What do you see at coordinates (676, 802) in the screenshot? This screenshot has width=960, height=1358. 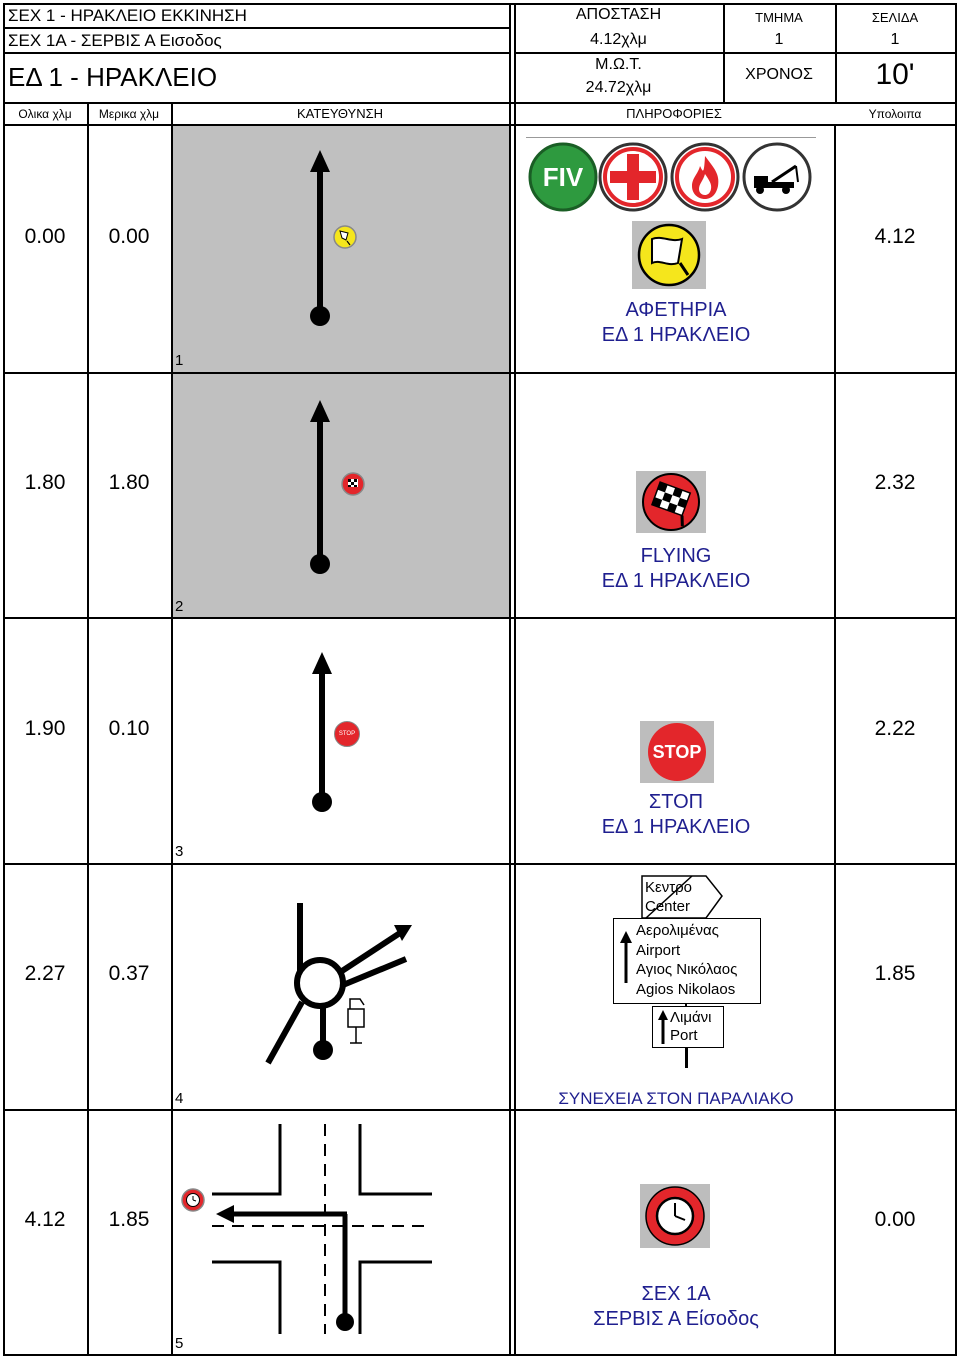 I see `row-info-line1: ΣΤΟΠ` at bounding box center [676, 802].